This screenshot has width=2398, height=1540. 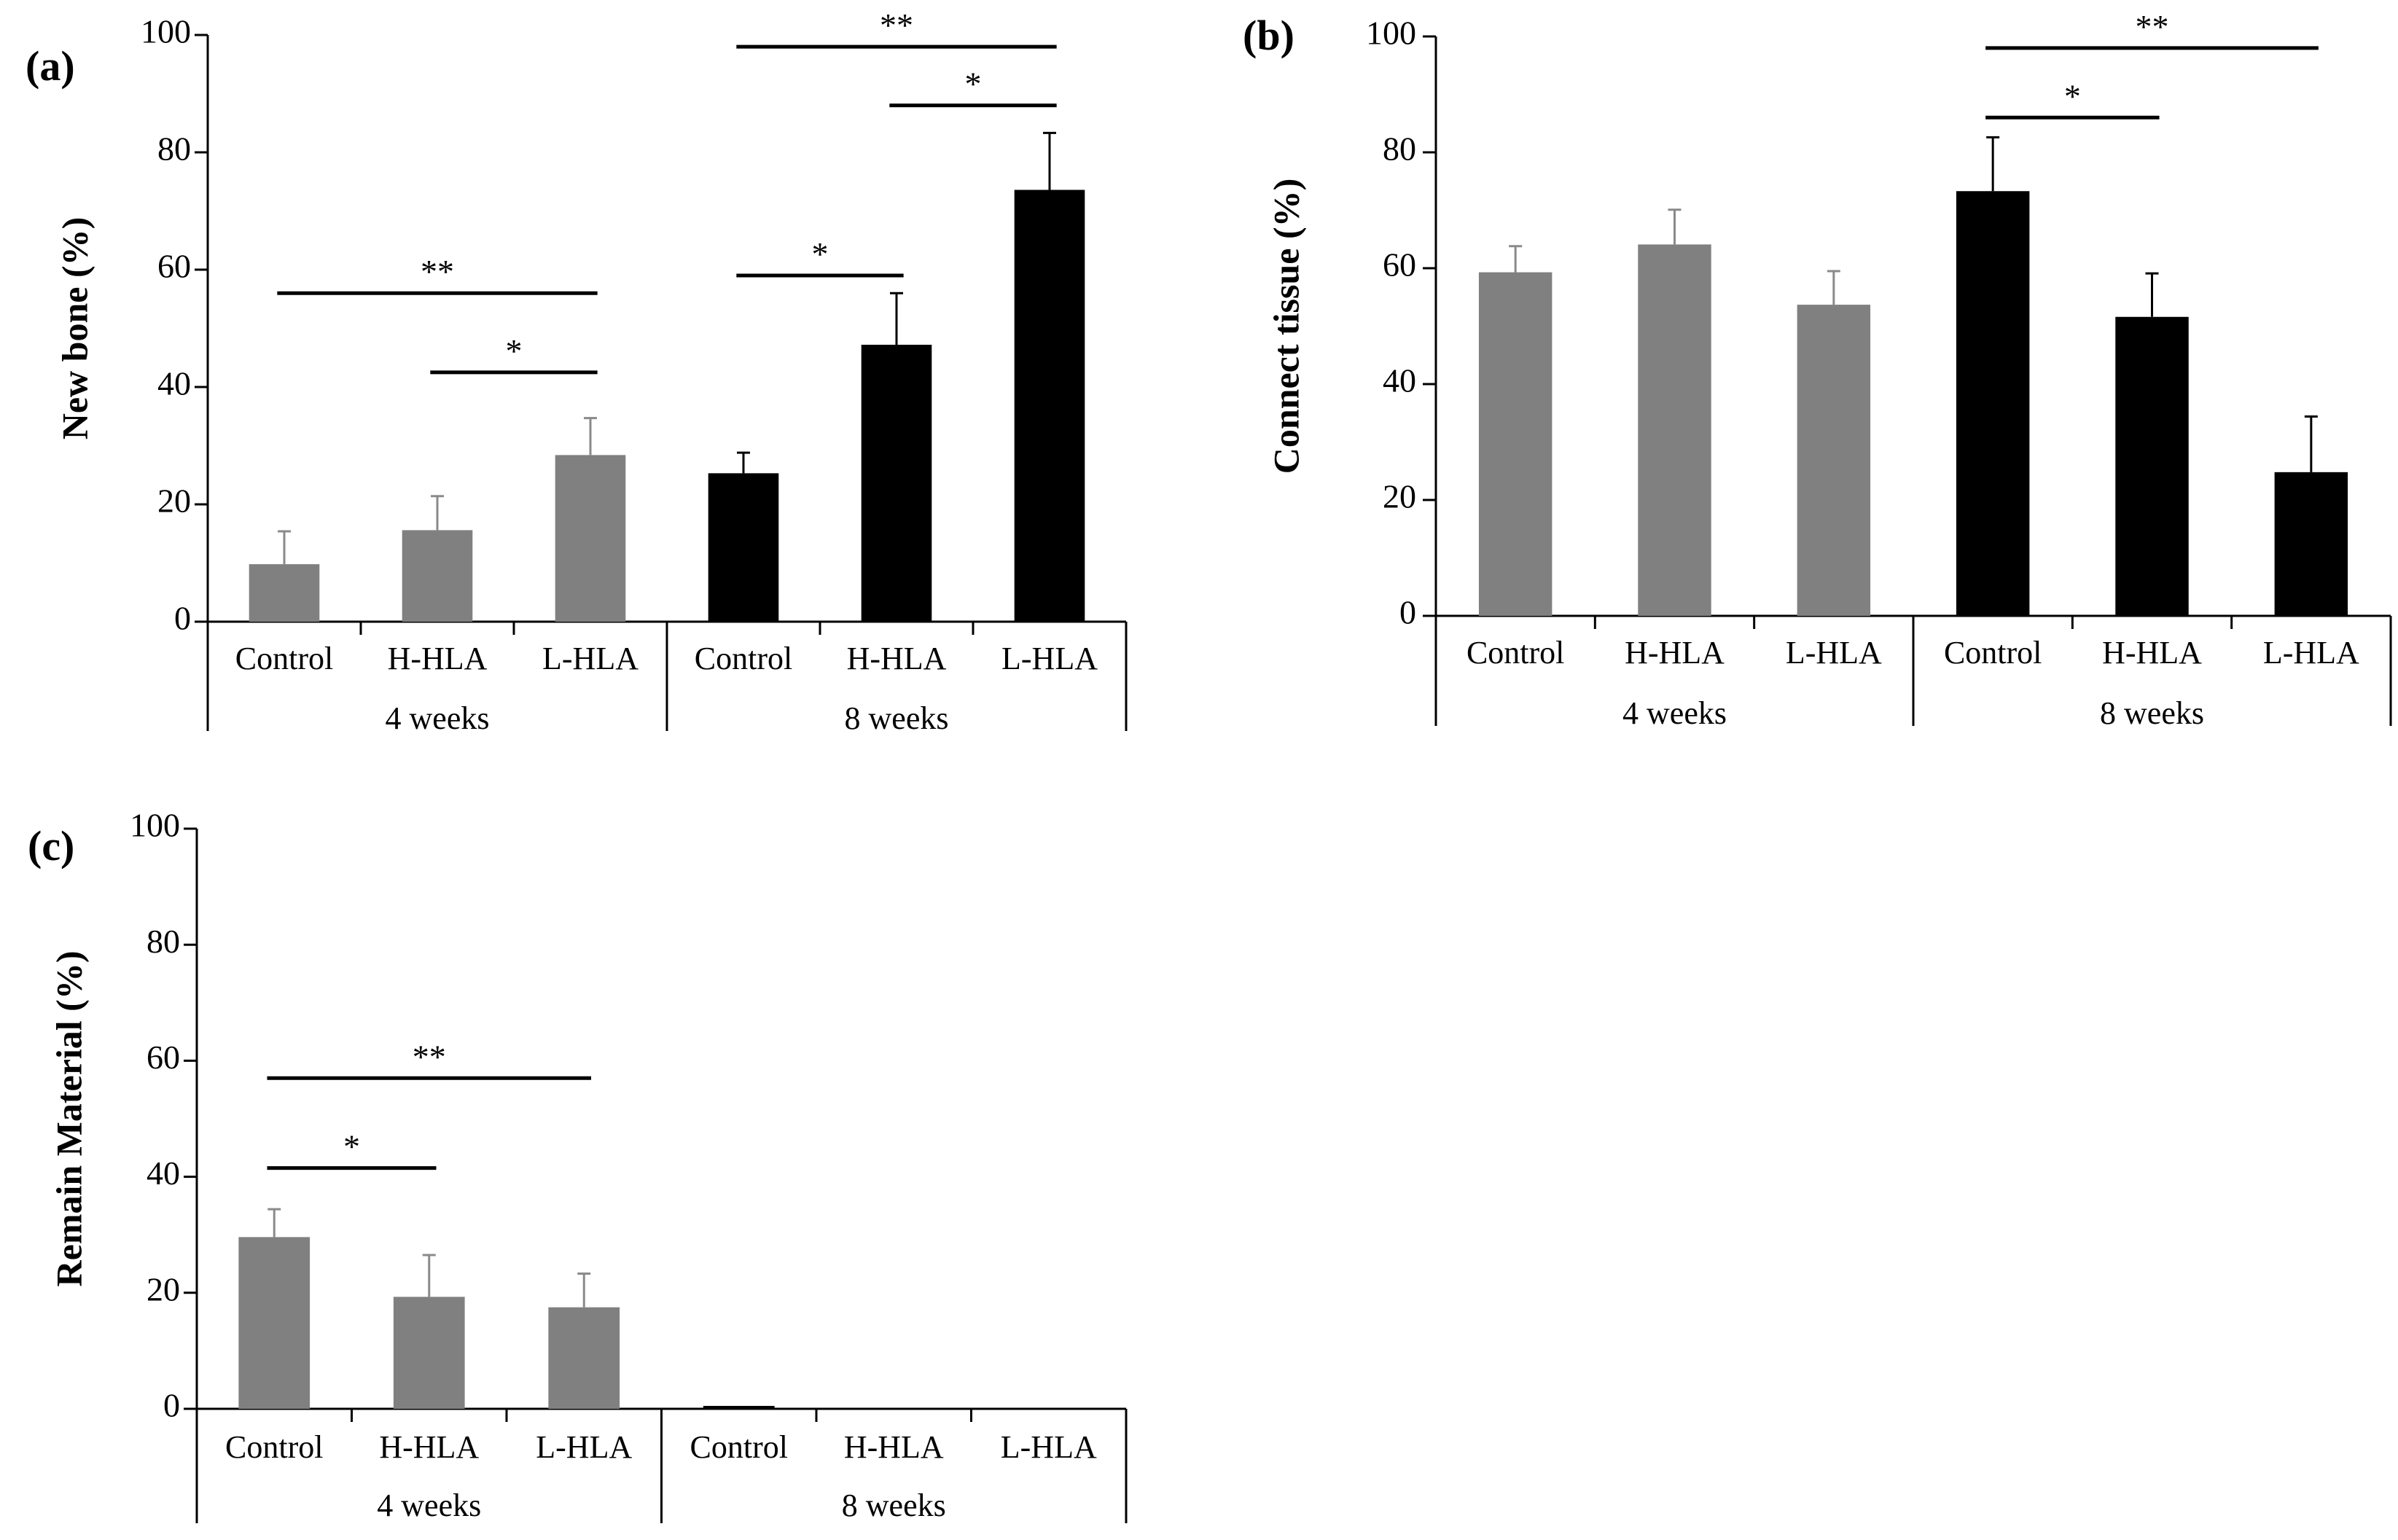 I want to click on panel-label: (c), so click(x=51, y=845).